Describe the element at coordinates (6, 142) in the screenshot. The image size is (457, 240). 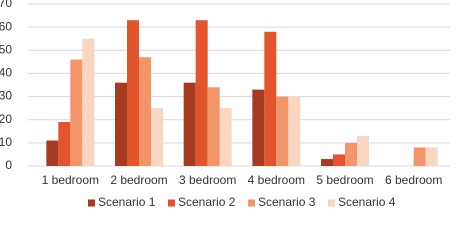
I see `y-tick-label: 10` at that location.